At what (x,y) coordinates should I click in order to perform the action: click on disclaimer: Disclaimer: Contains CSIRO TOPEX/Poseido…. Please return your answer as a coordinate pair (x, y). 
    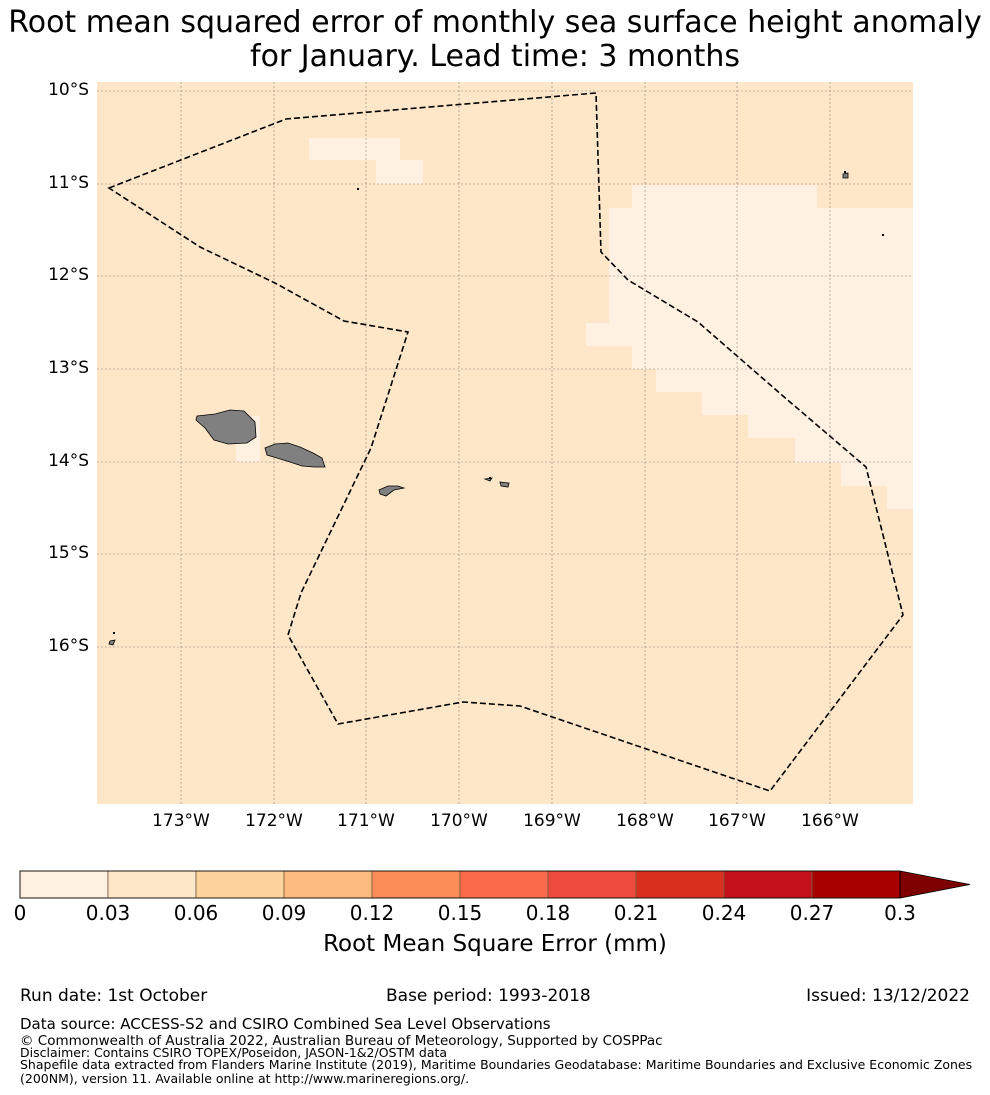
    Looking at the image, I should click on (234, 1052).